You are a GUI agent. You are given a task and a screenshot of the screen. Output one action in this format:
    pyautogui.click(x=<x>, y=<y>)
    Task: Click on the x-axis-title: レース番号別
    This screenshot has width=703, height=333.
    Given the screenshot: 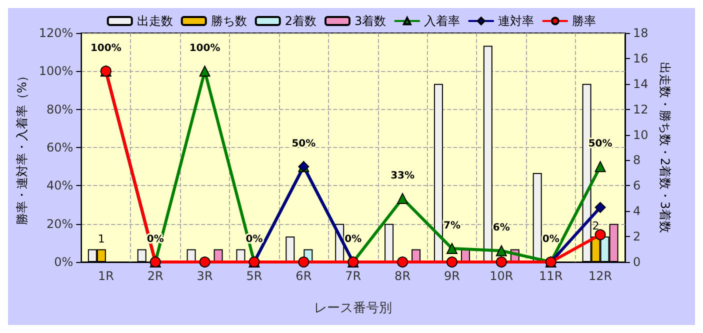 What is the action you would take?
    pyautogui.click(x=353, y=308)
    